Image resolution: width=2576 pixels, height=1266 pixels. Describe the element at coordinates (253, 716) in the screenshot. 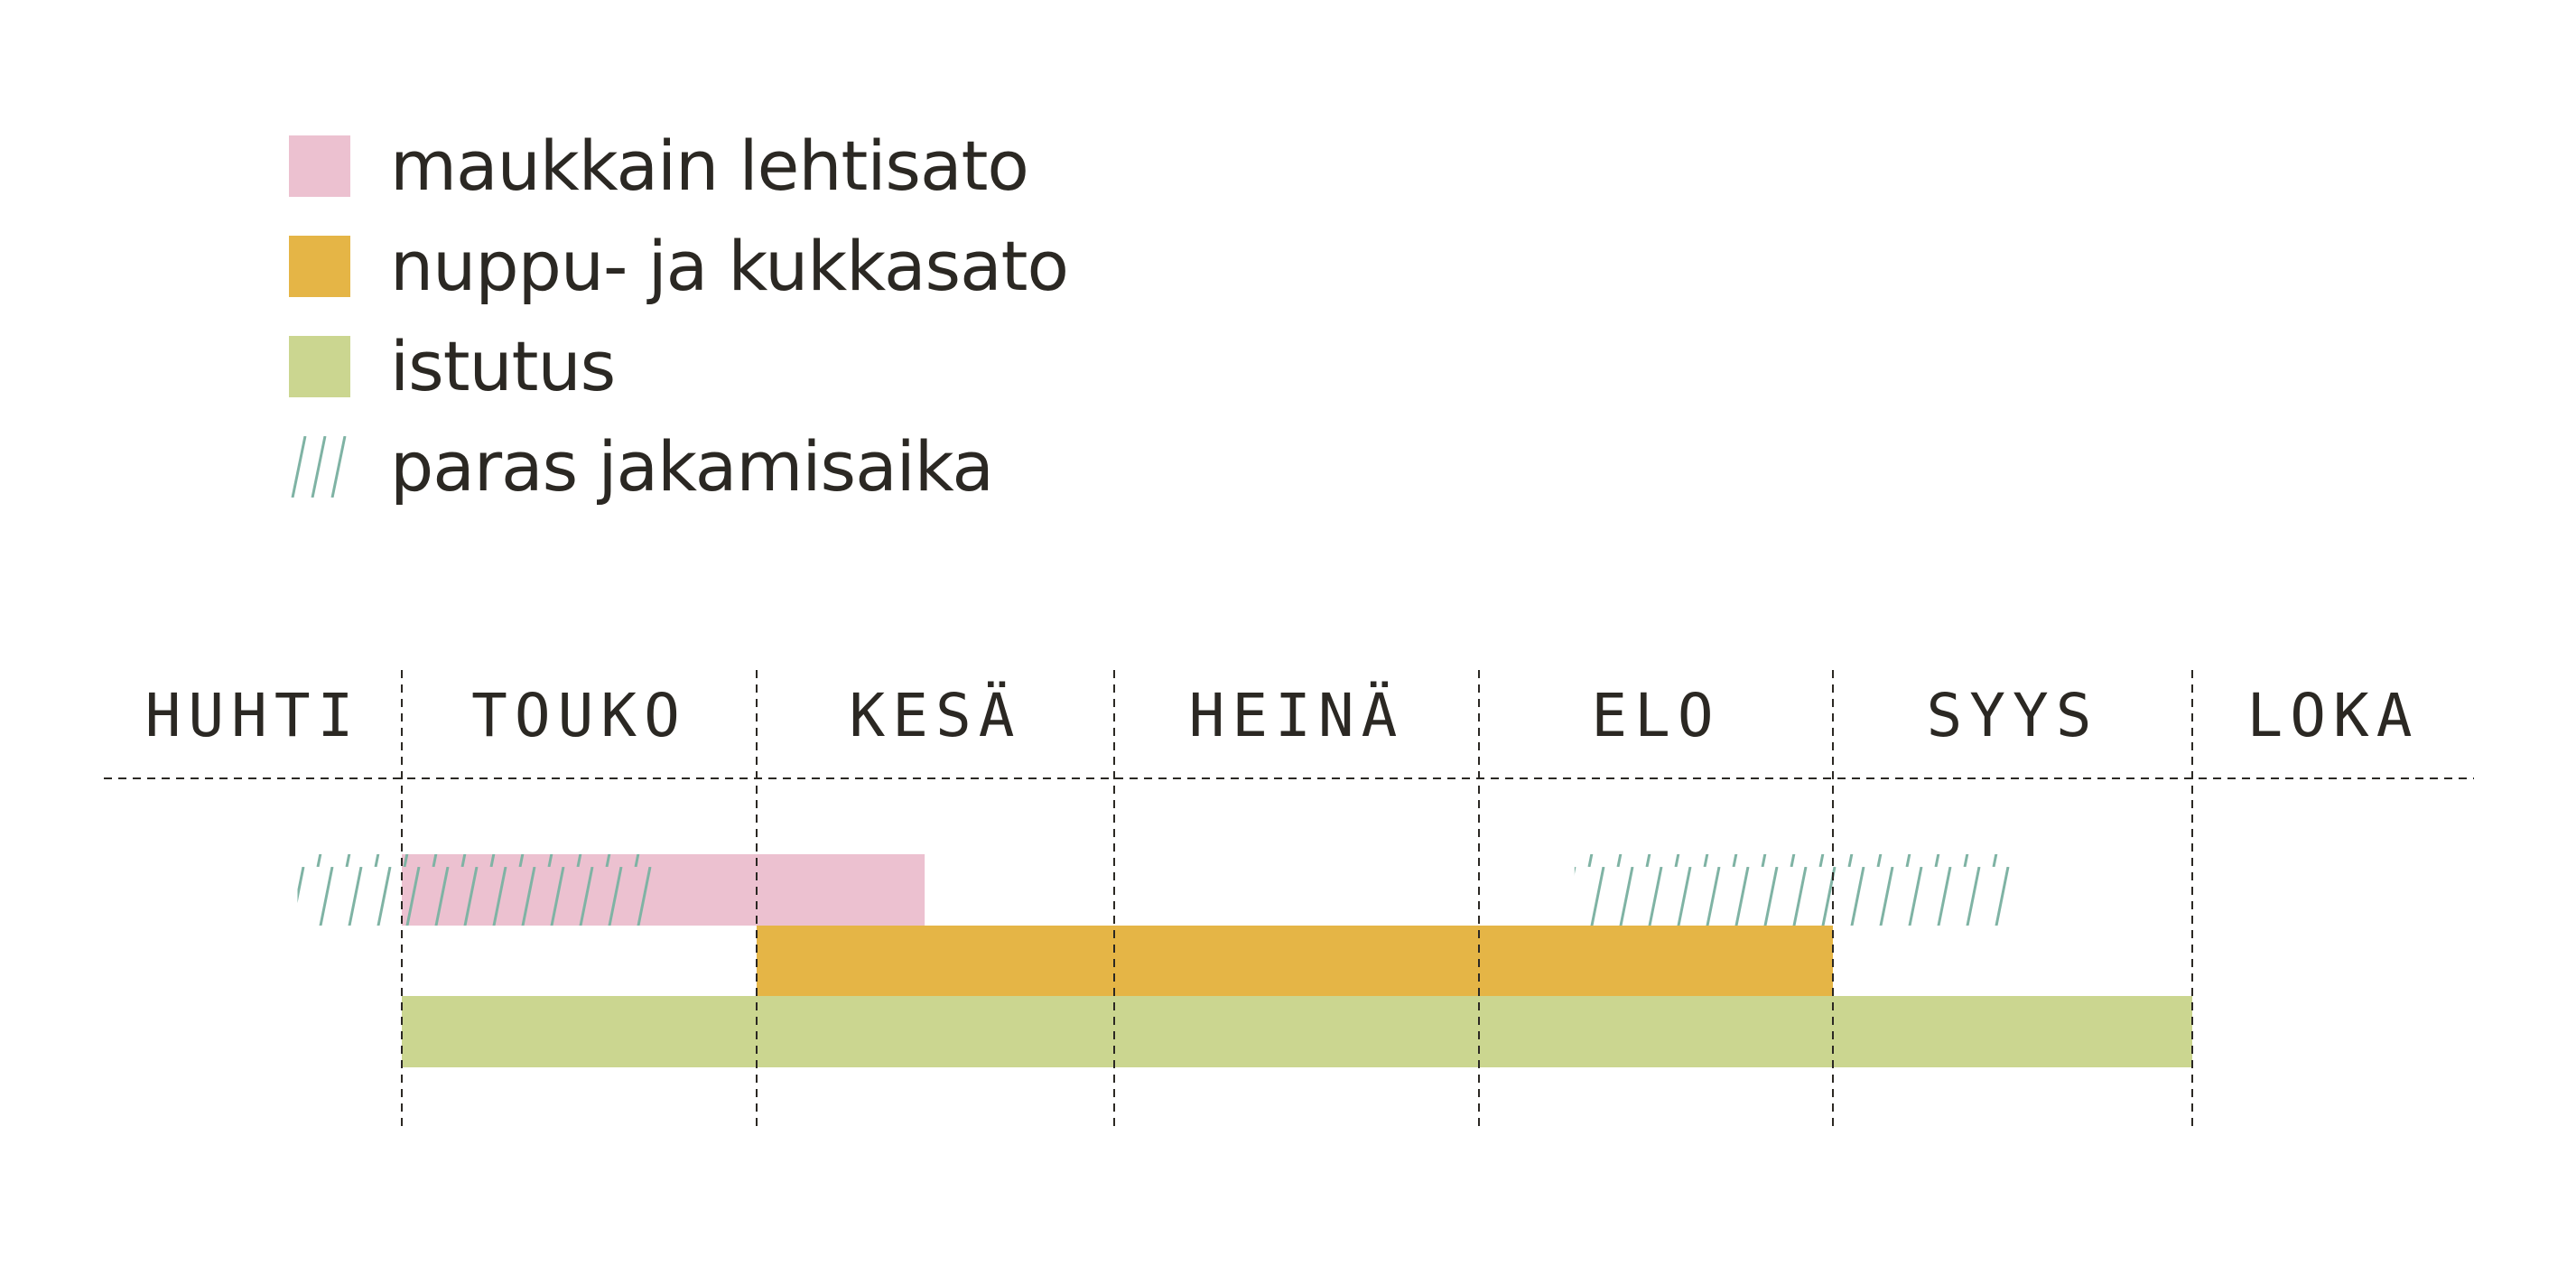

I see `month-label: HUHTI` at that location.